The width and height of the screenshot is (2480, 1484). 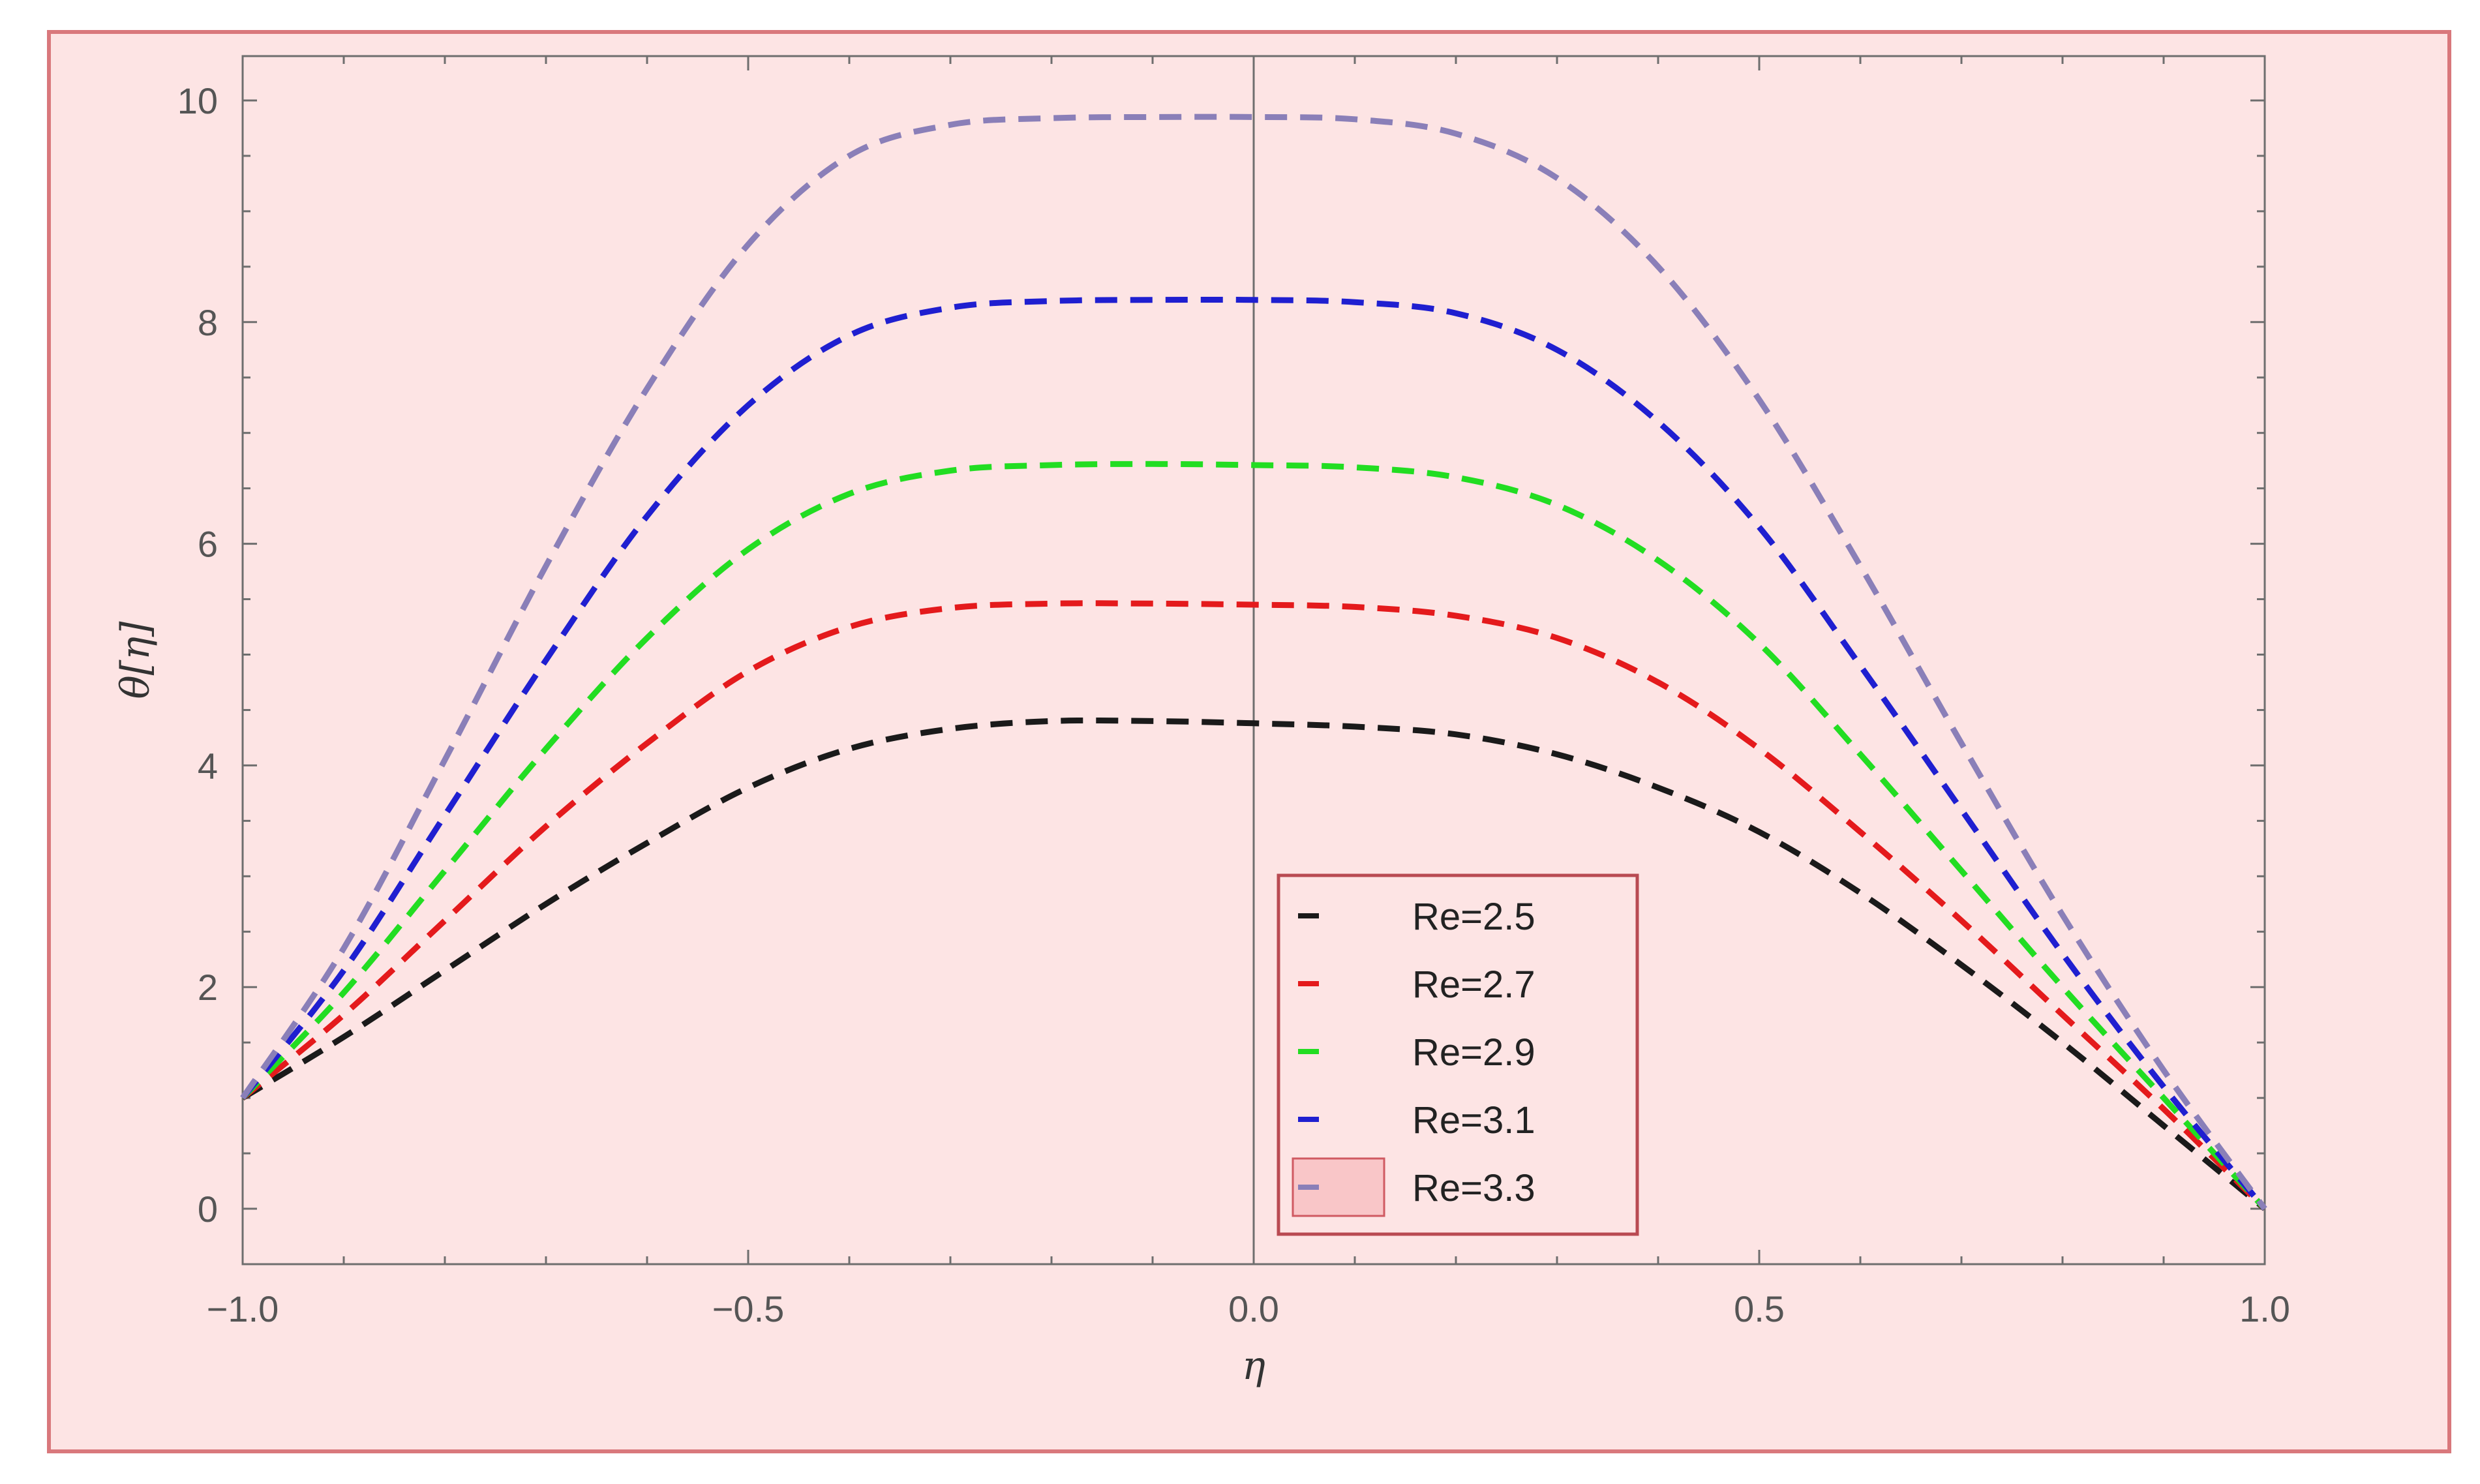 What do you see at coordinates (136, 660) in the screenshot?
I see `y-axis-label: θ[η]` at bounding box center [136, 660].